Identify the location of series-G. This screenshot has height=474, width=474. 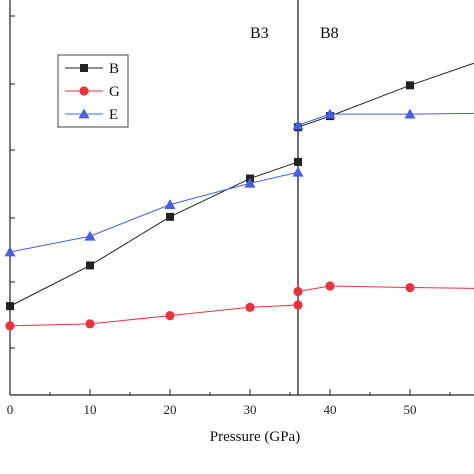
(239, 306).